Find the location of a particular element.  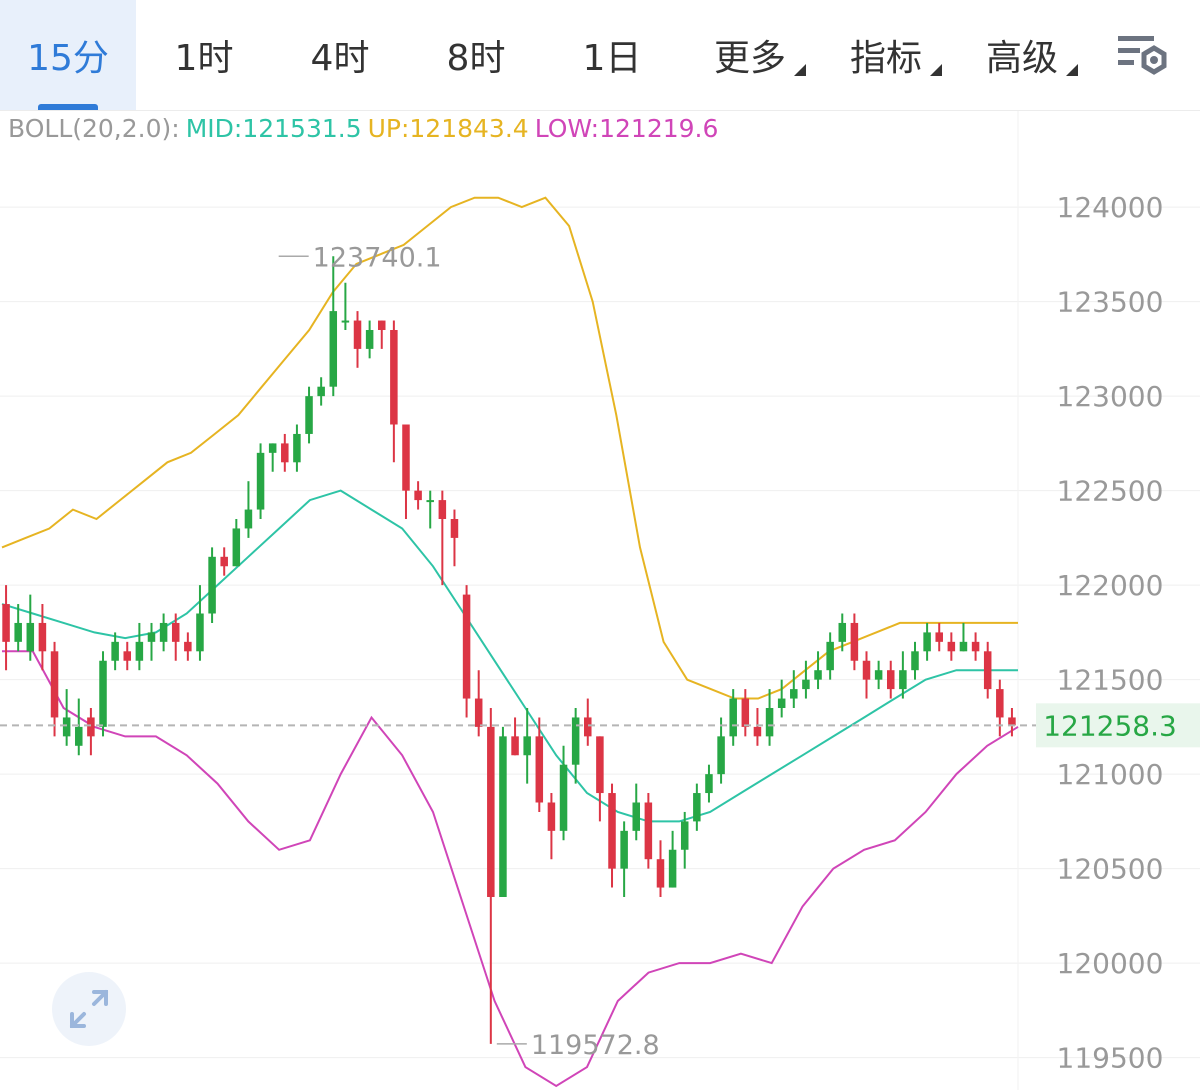

tab-label: 指标 is located at coordinates (885, 58).